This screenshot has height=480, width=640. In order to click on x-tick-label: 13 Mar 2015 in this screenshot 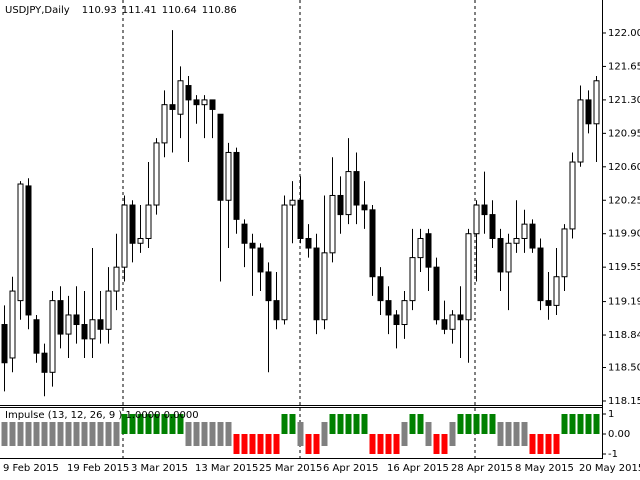, I will do `click(226, 468)`.